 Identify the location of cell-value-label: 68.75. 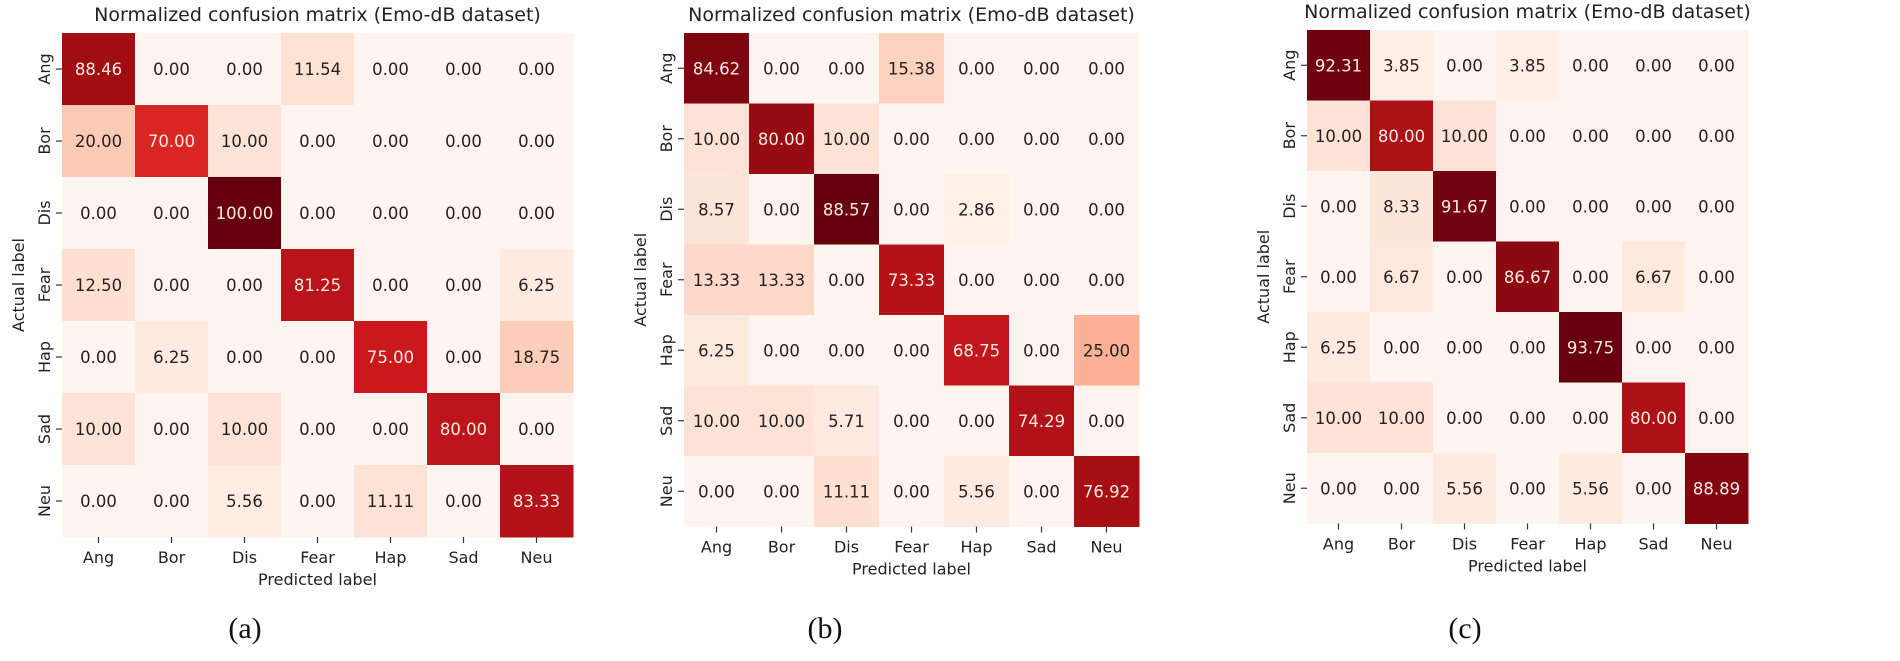
(976, 350).